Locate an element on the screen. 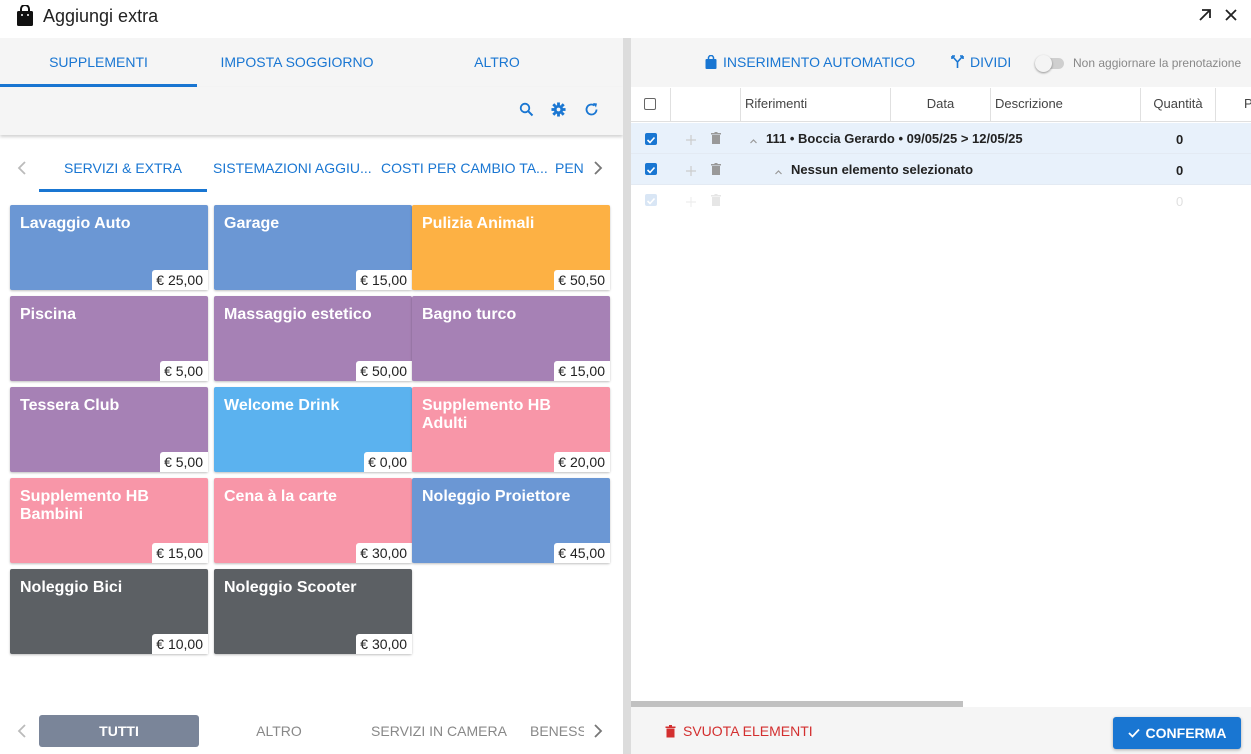  split-button: DIVIDI is located at coordinates (981, 62).